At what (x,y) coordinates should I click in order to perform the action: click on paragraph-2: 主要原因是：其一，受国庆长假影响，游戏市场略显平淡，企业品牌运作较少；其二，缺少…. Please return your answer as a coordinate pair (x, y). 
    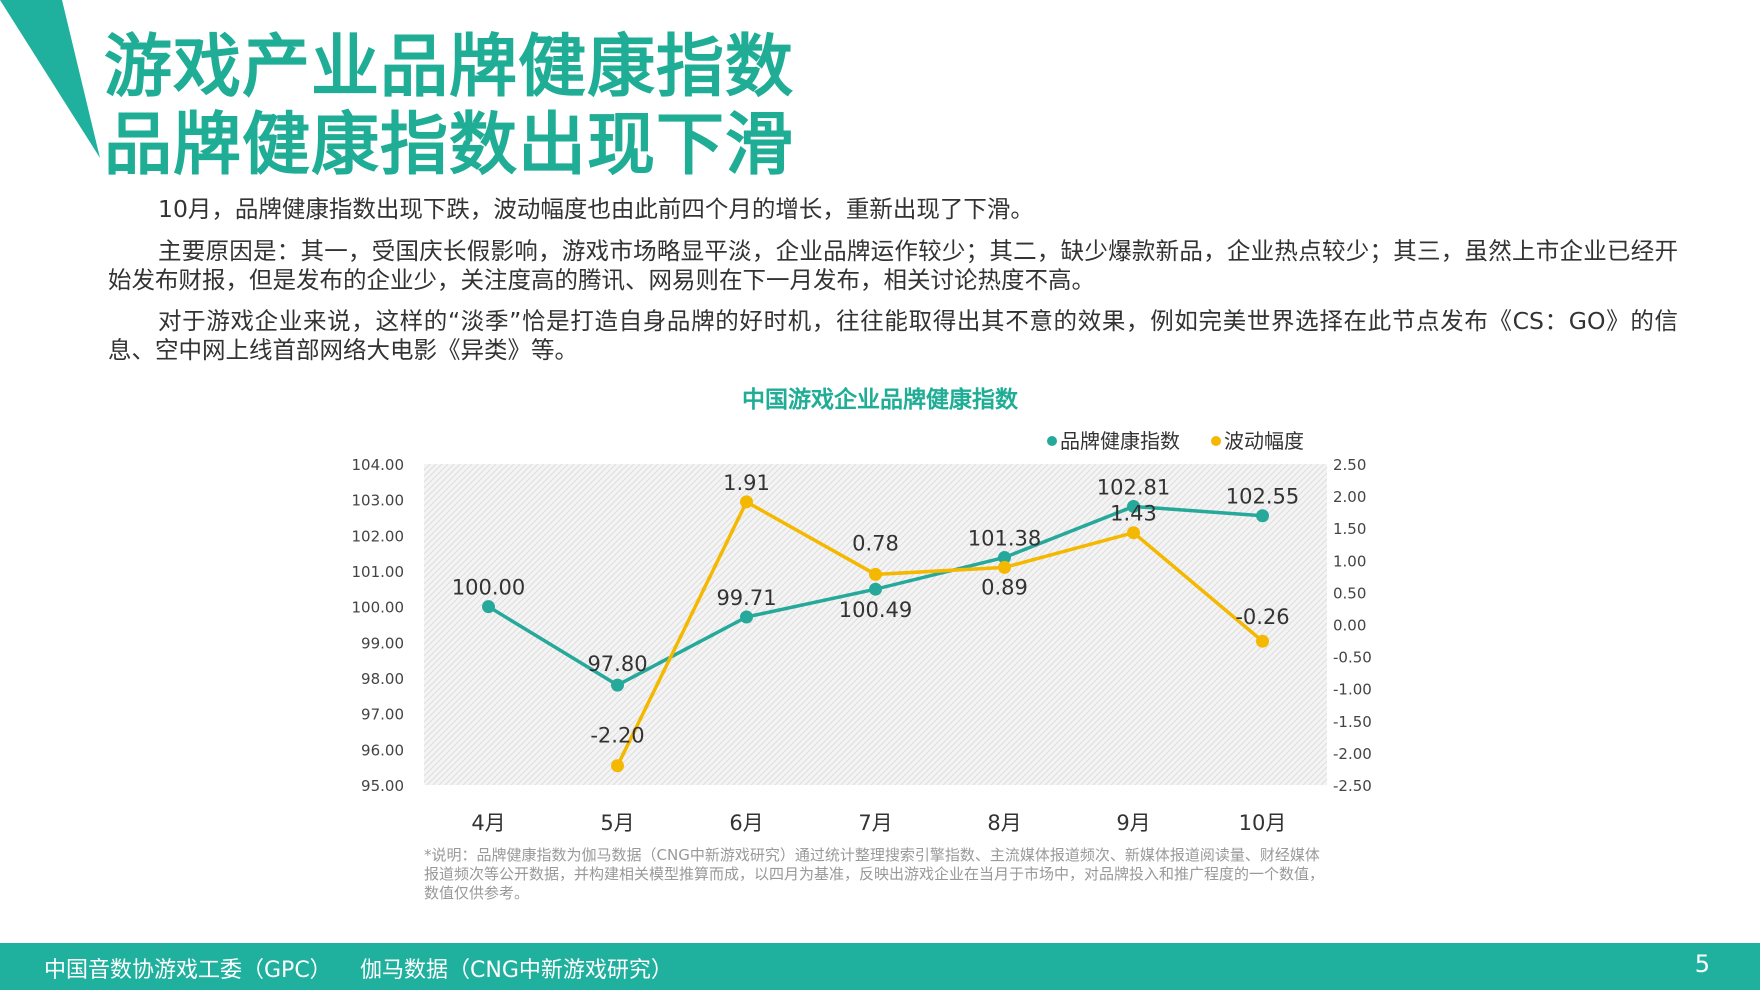
    Looking at the image, I should click on (893, 265).